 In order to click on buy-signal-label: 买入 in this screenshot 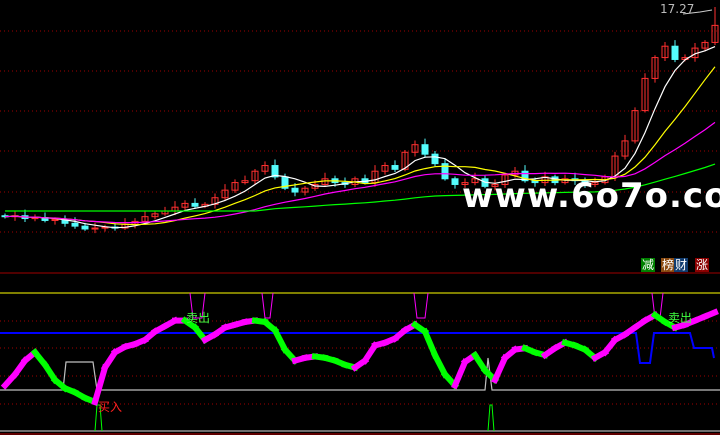, I will do `click(110, 407)`.